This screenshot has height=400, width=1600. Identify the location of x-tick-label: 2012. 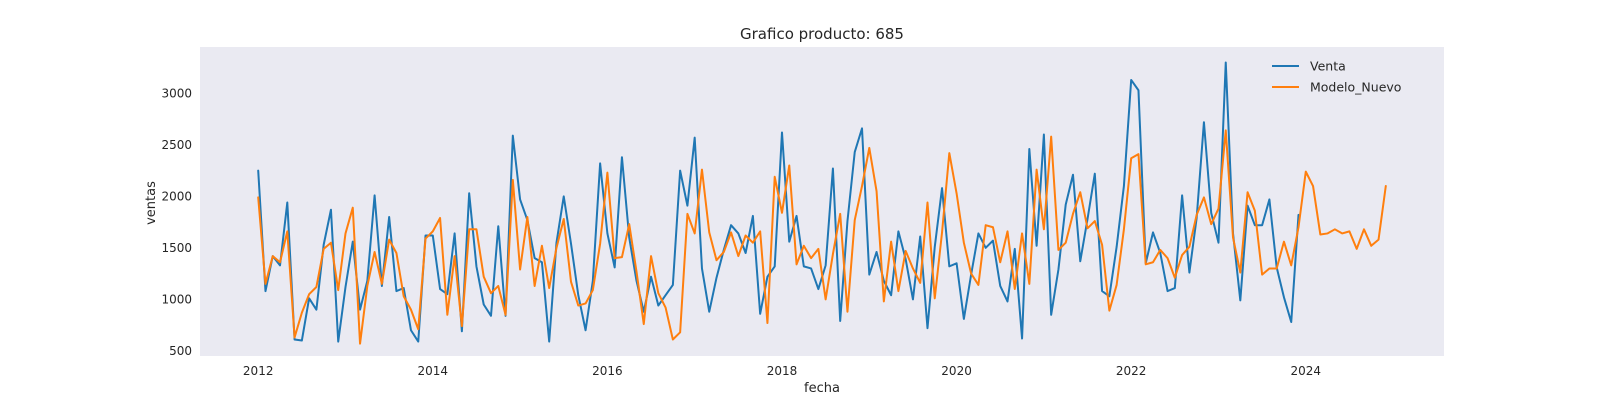
(258, 371).